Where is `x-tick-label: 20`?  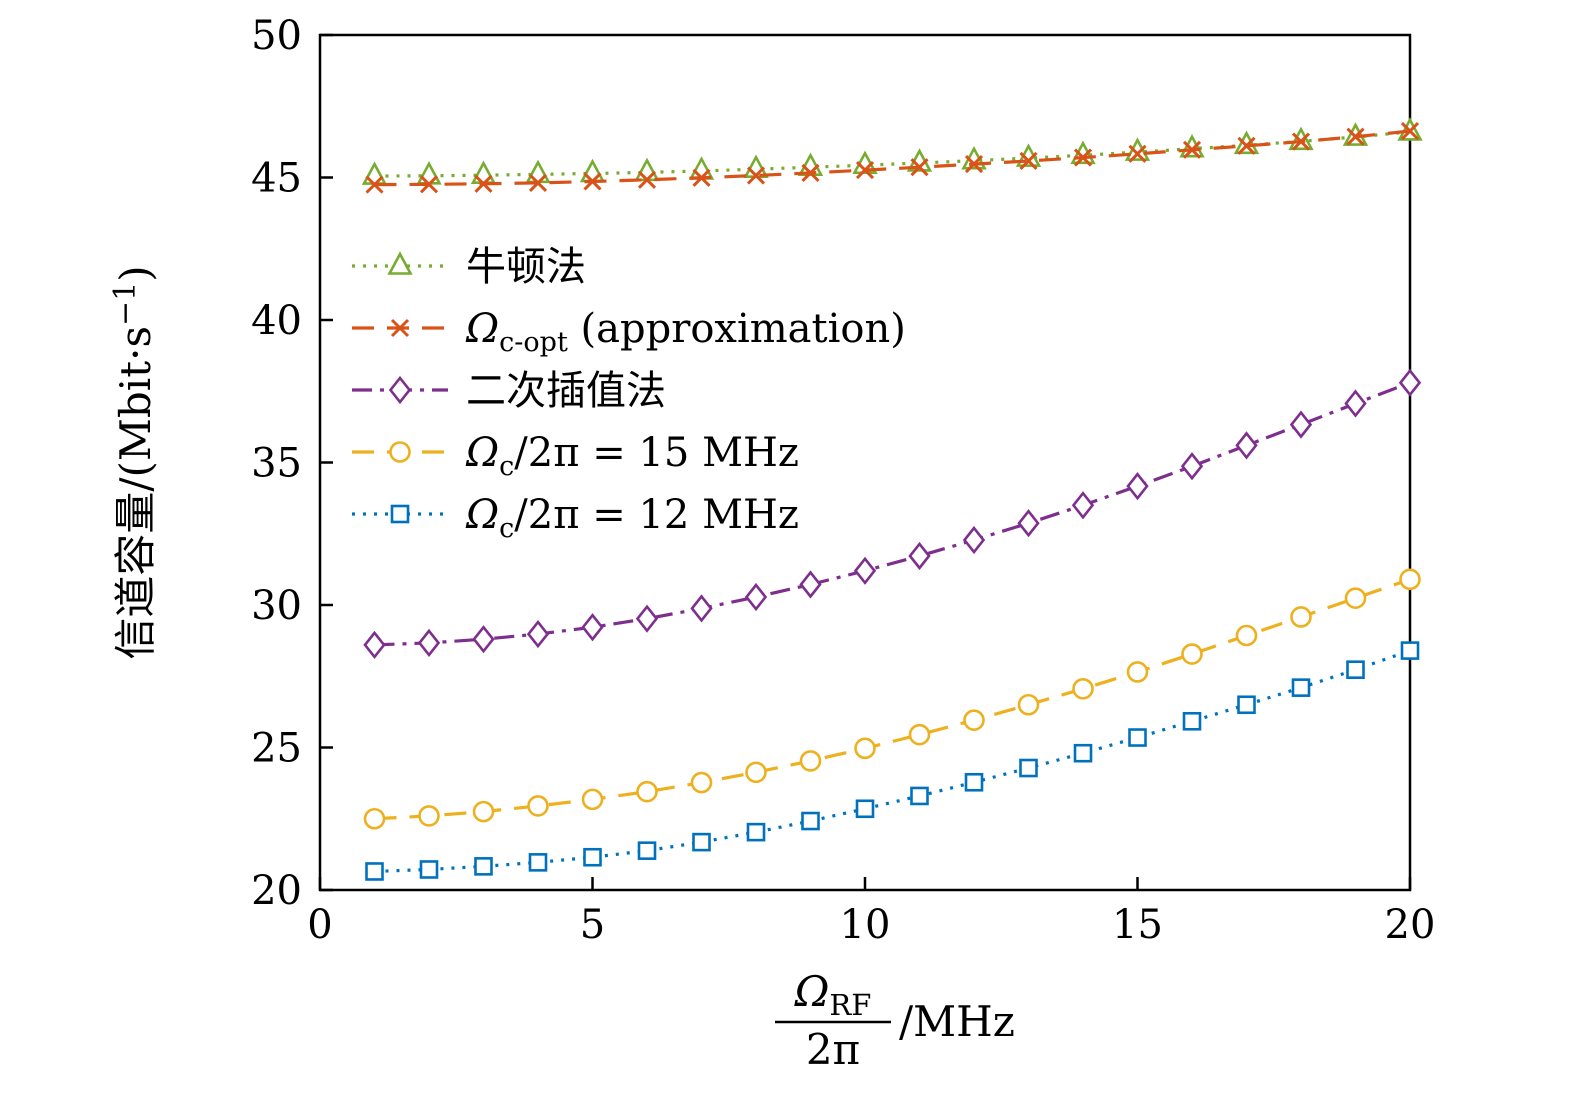
x-tick-label: 20 is located at coordinates (1410, 925).